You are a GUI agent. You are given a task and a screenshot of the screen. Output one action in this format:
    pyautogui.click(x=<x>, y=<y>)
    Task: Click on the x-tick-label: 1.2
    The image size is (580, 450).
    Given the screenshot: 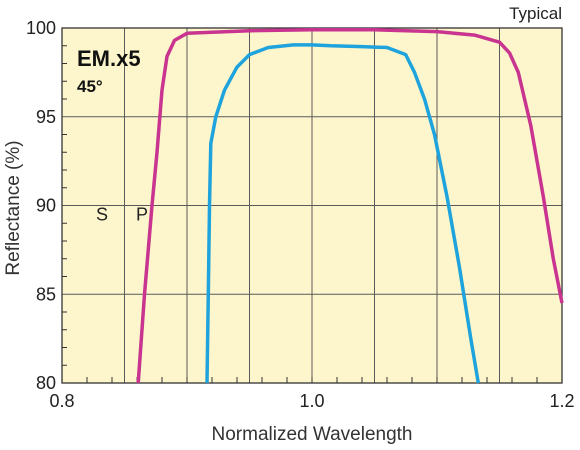 What is the action you would take?
    pyautogui.click(x=561, y=401)
    